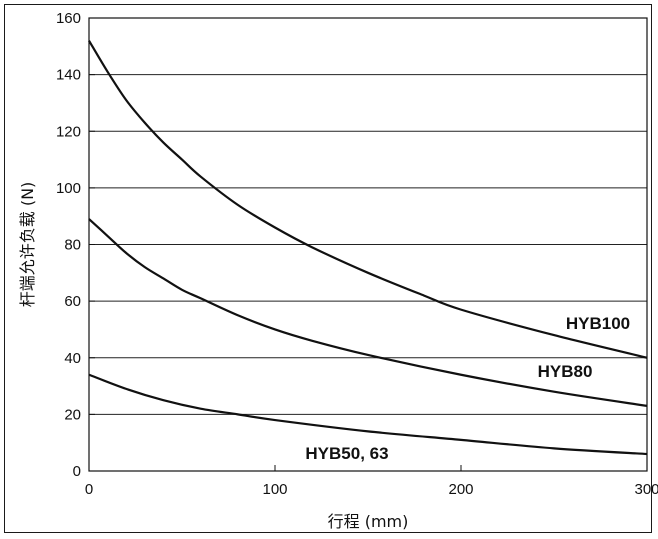 The height and width of the screenshot is (539, 658). What do you see at coordinates (646, 489) in the screenshot?
I see `x-tick-label: 300` at bounding box center [646, 489].